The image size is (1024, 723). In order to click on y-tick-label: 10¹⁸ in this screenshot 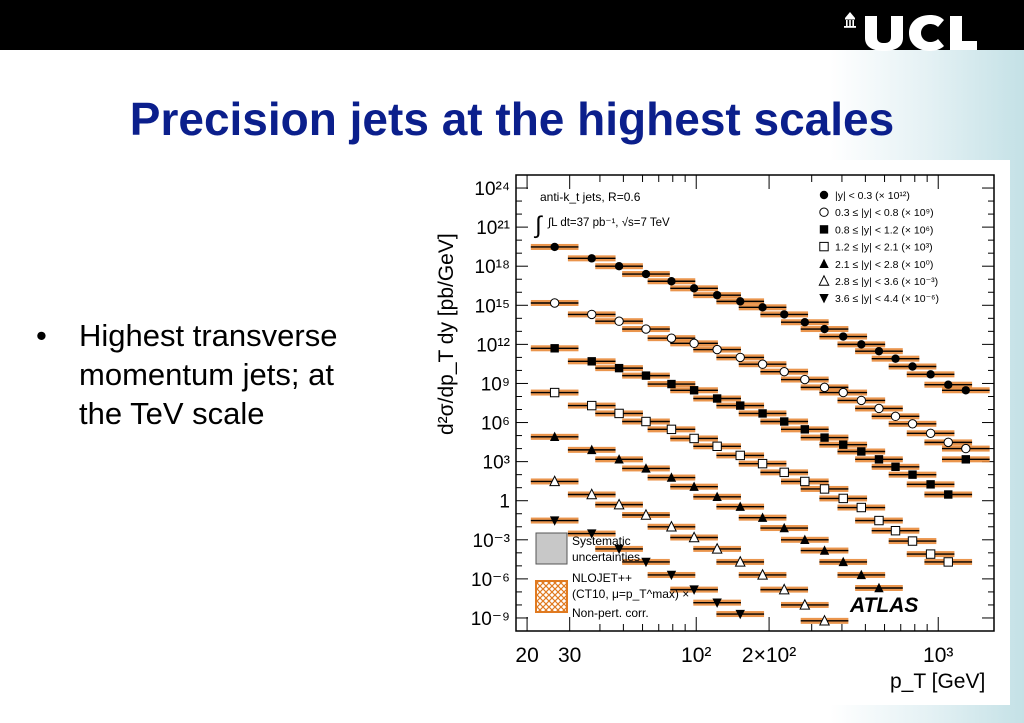, I will do `click(492, 267)`.